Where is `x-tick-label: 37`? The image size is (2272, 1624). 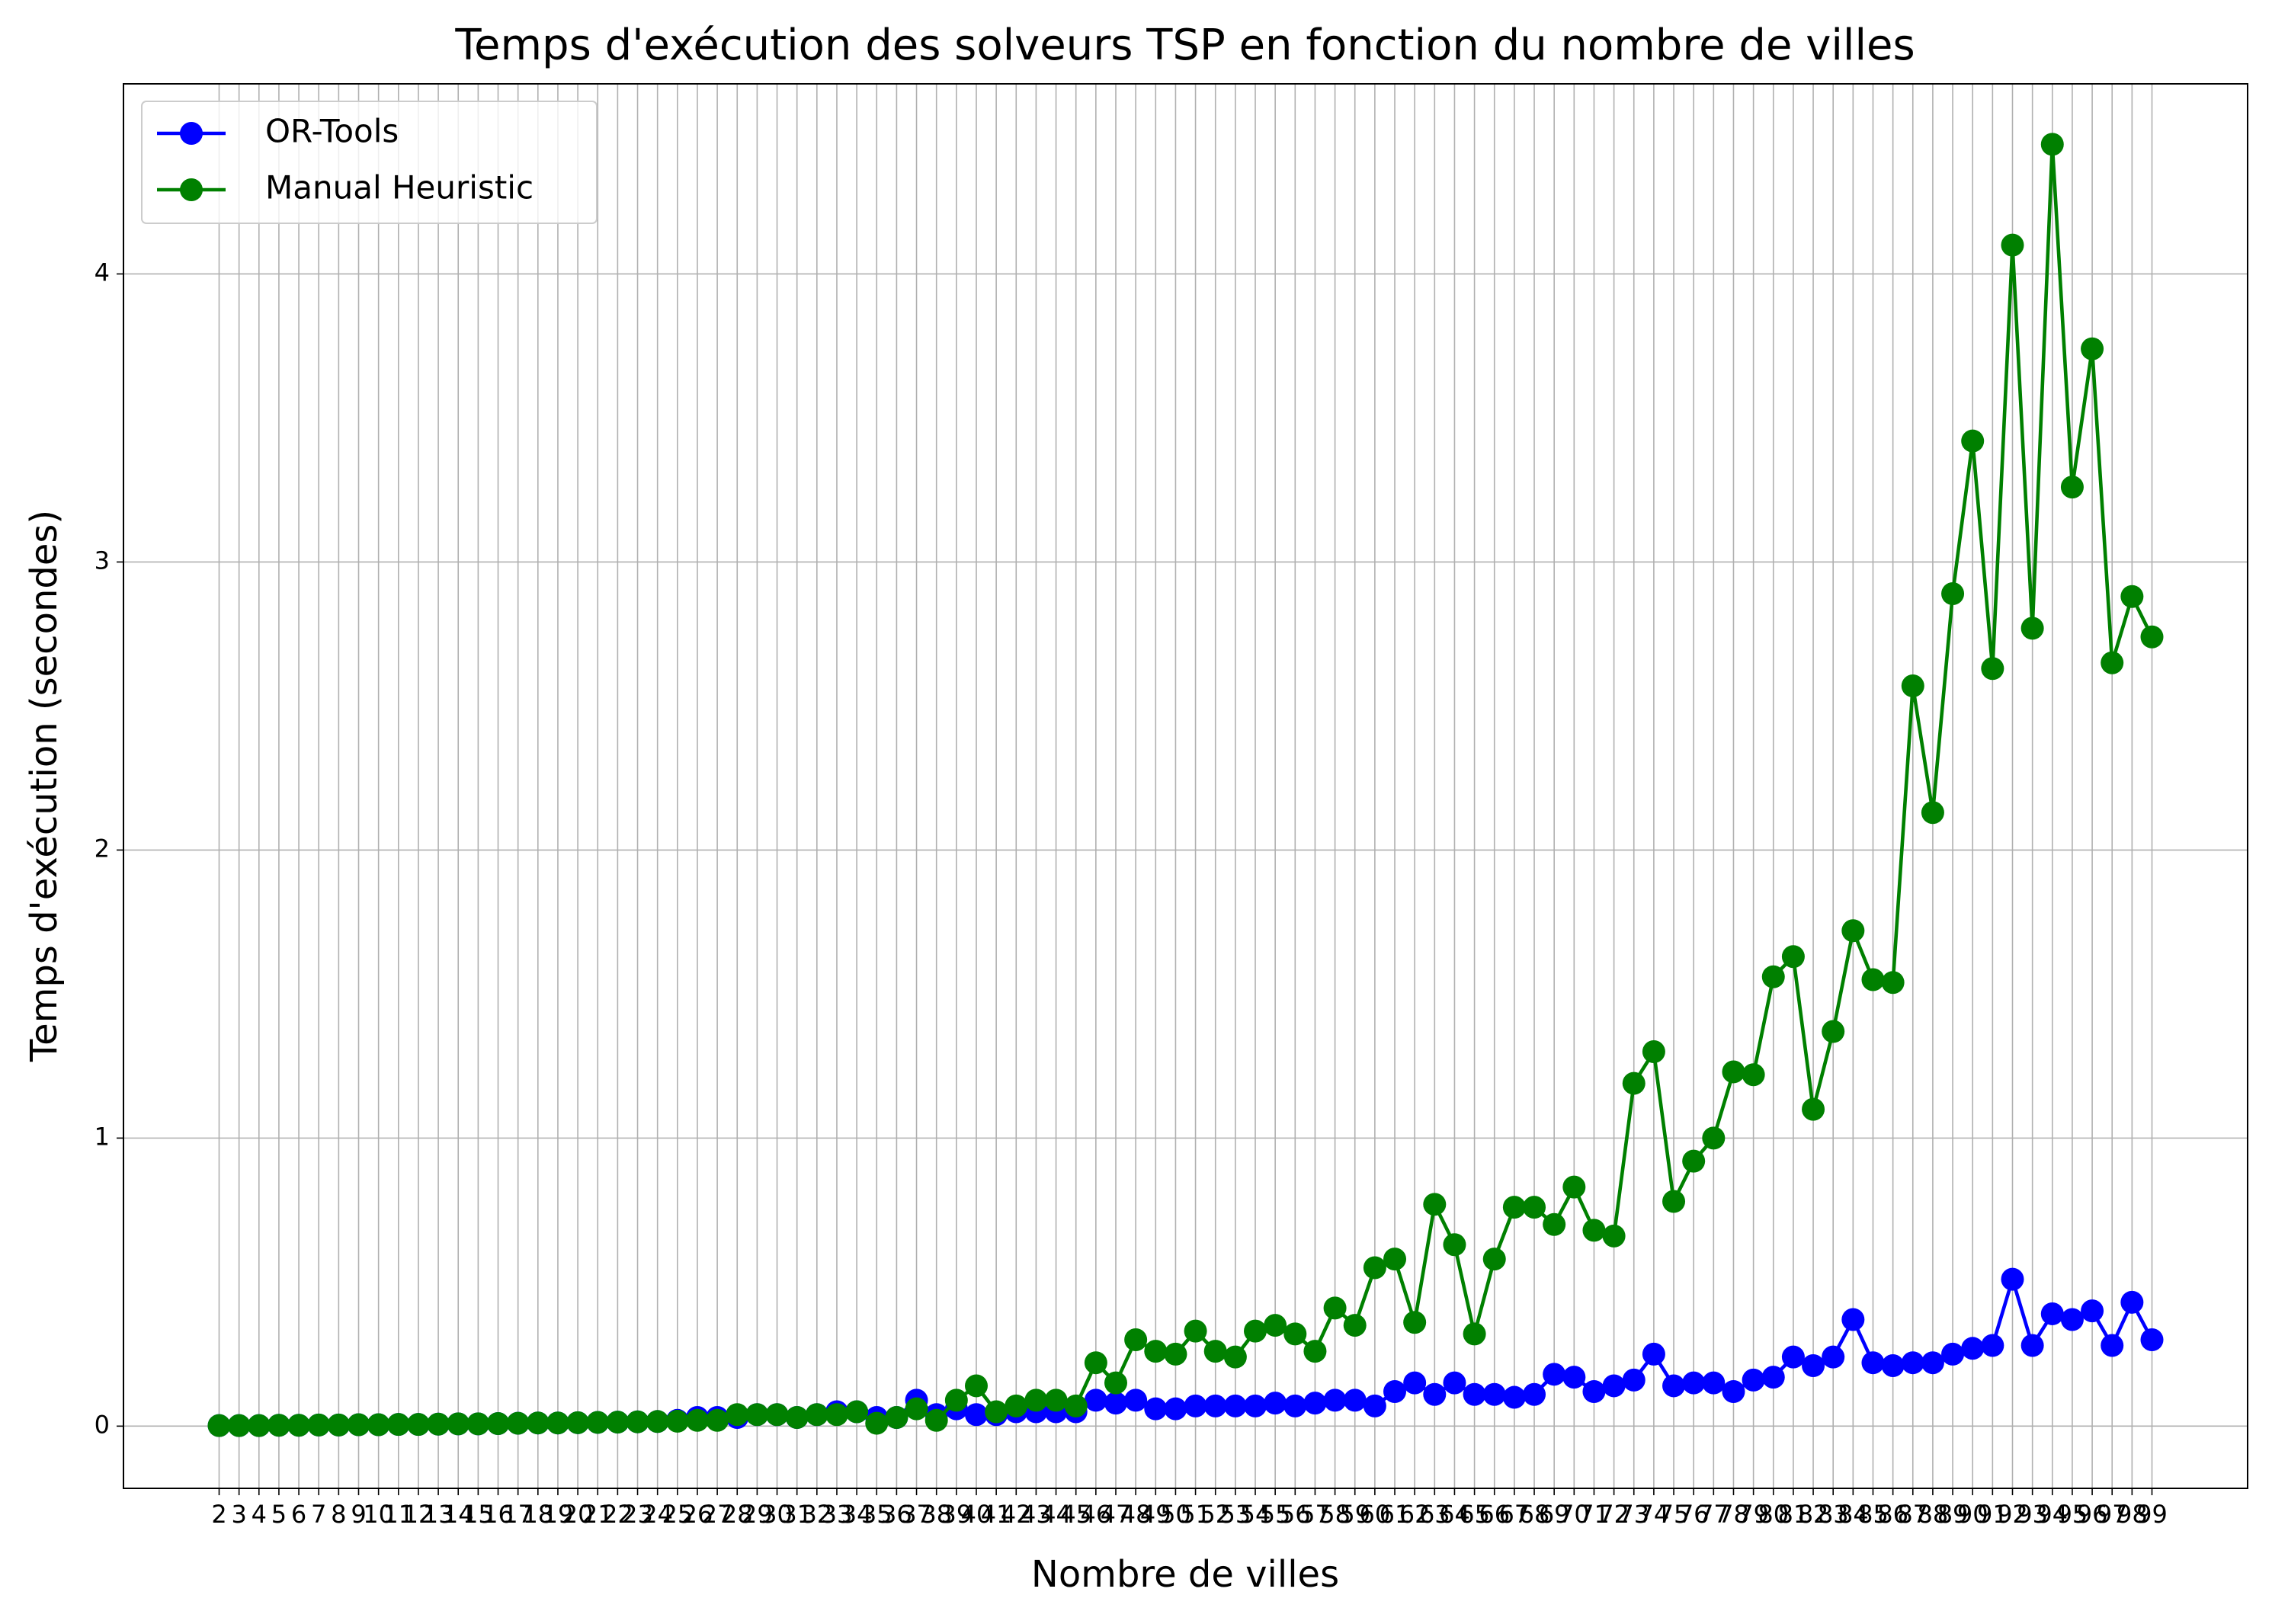 x-tick-label: 37 is located at coordinates (916, 1515).